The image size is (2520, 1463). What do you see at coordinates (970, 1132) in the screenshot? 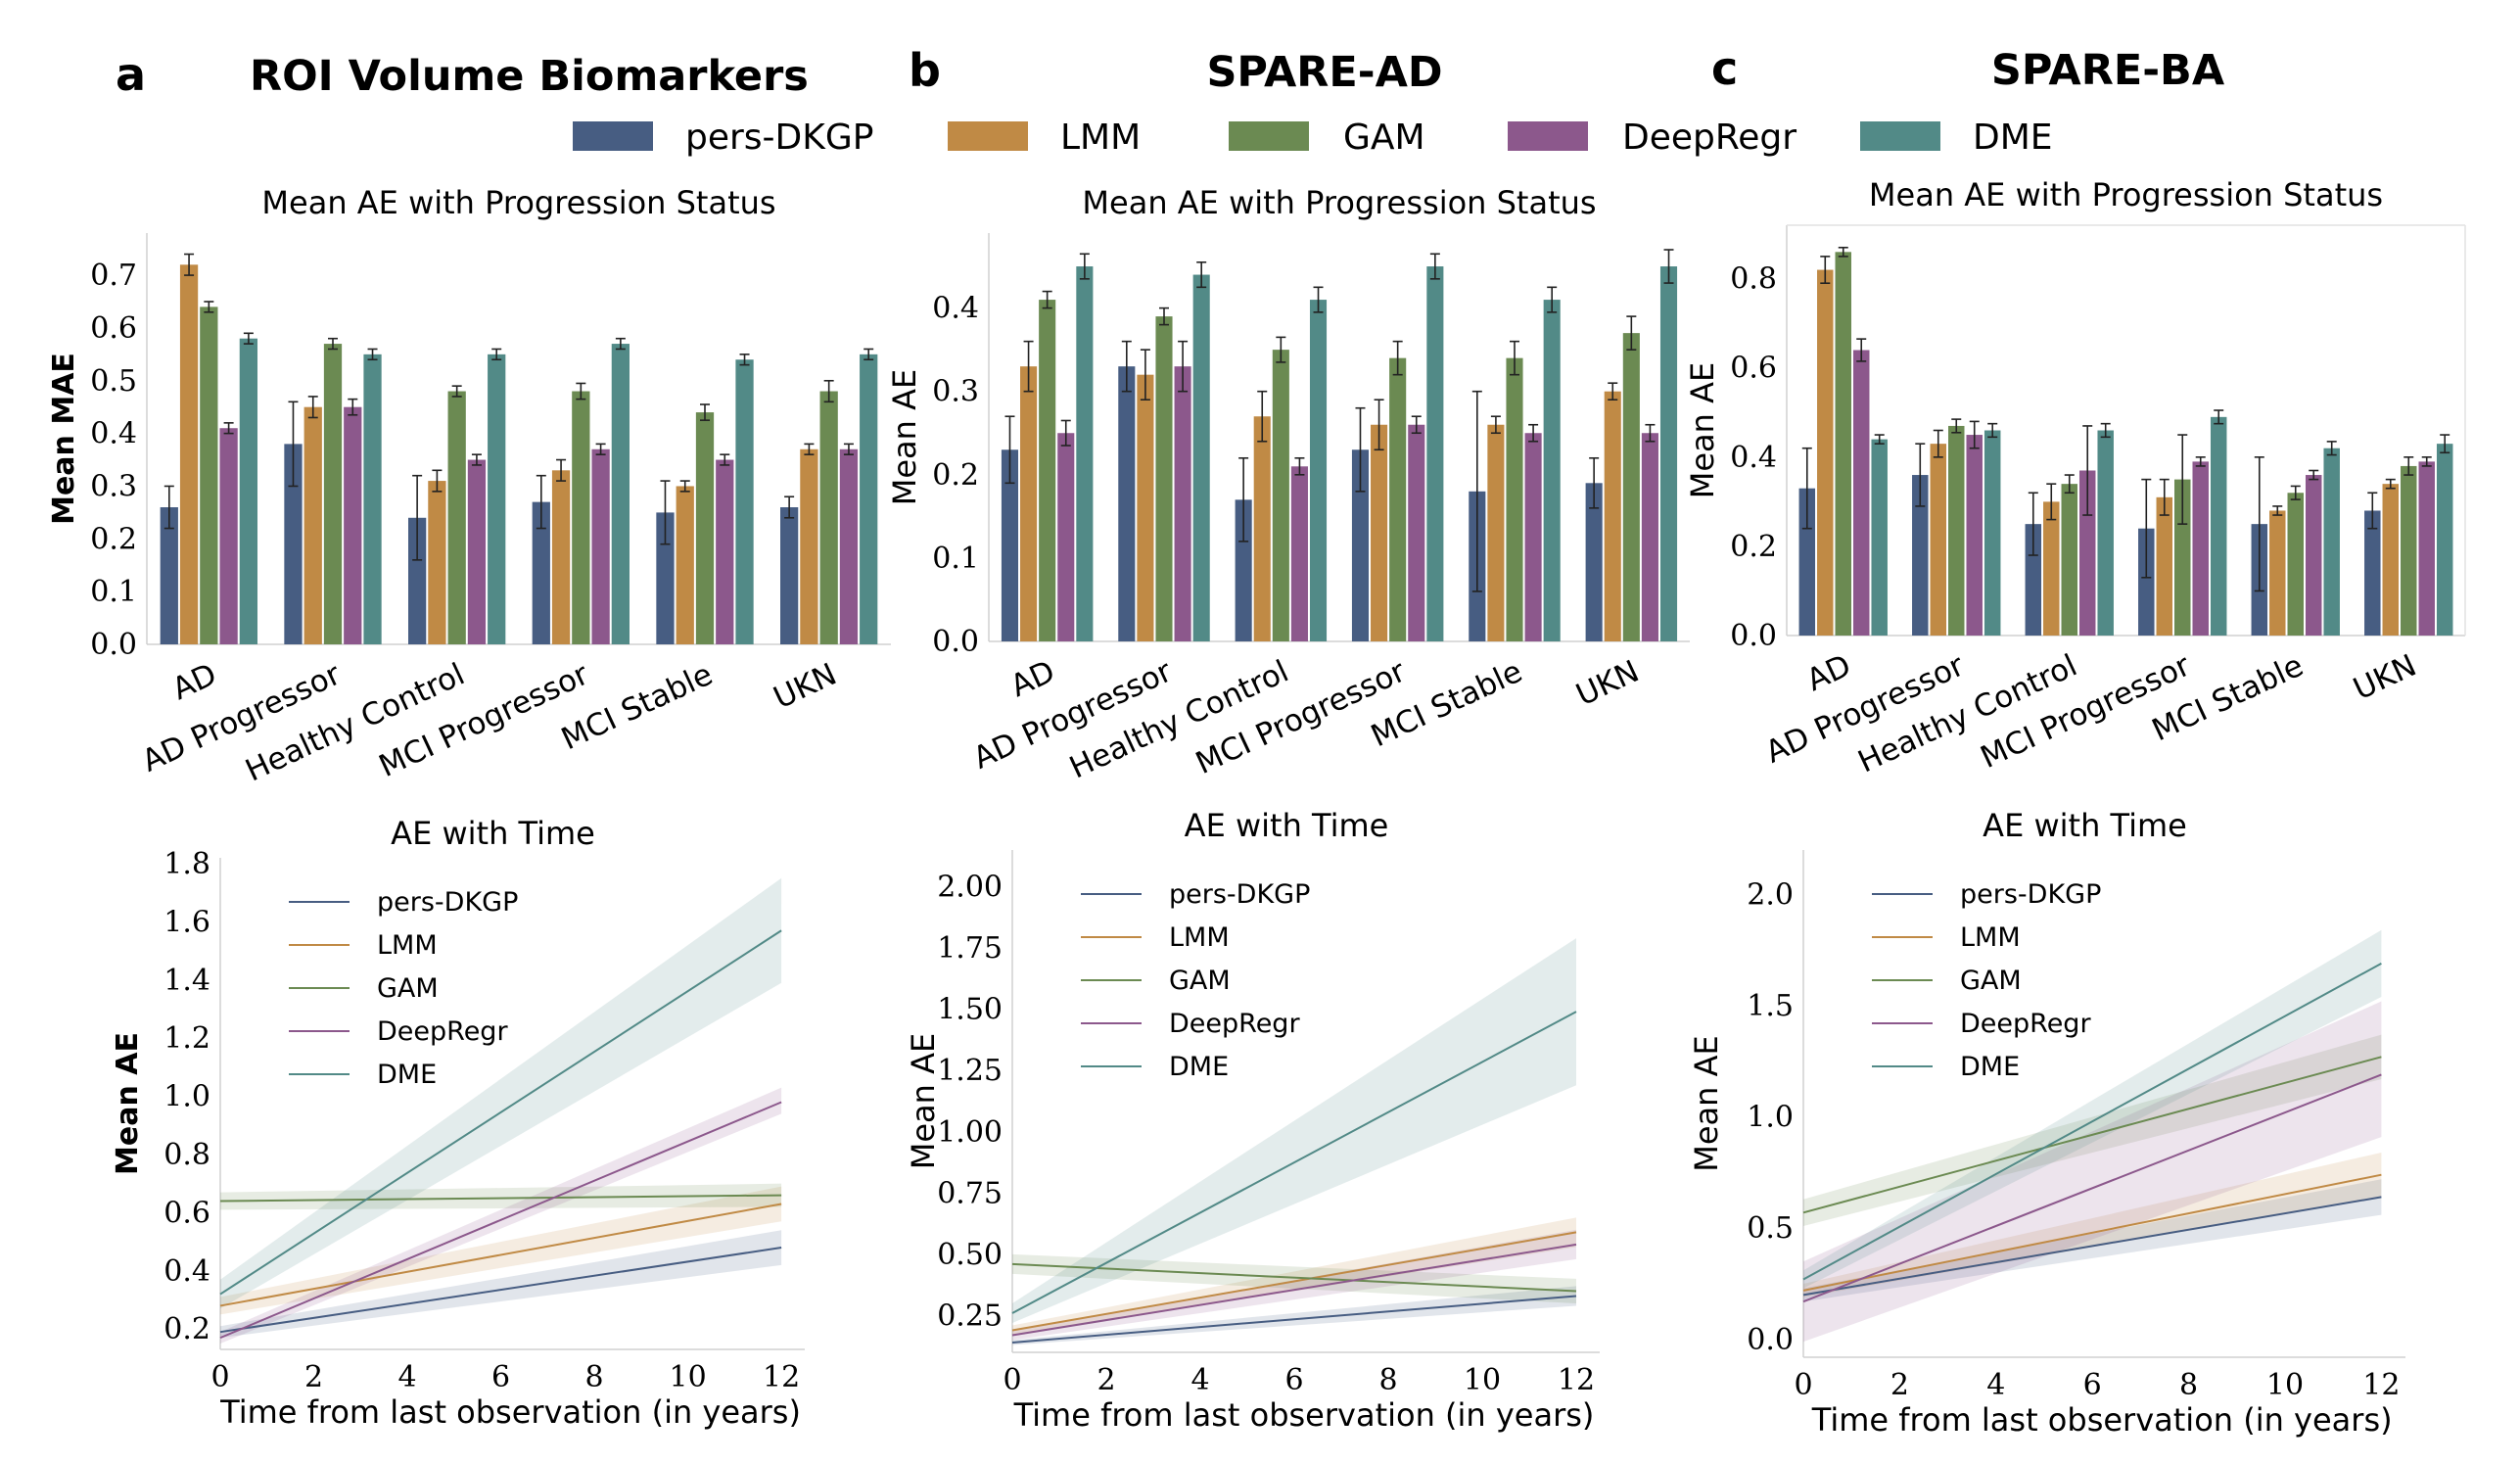
I see `y-tick-label: 1.00` at bounding box center [970, 1132].